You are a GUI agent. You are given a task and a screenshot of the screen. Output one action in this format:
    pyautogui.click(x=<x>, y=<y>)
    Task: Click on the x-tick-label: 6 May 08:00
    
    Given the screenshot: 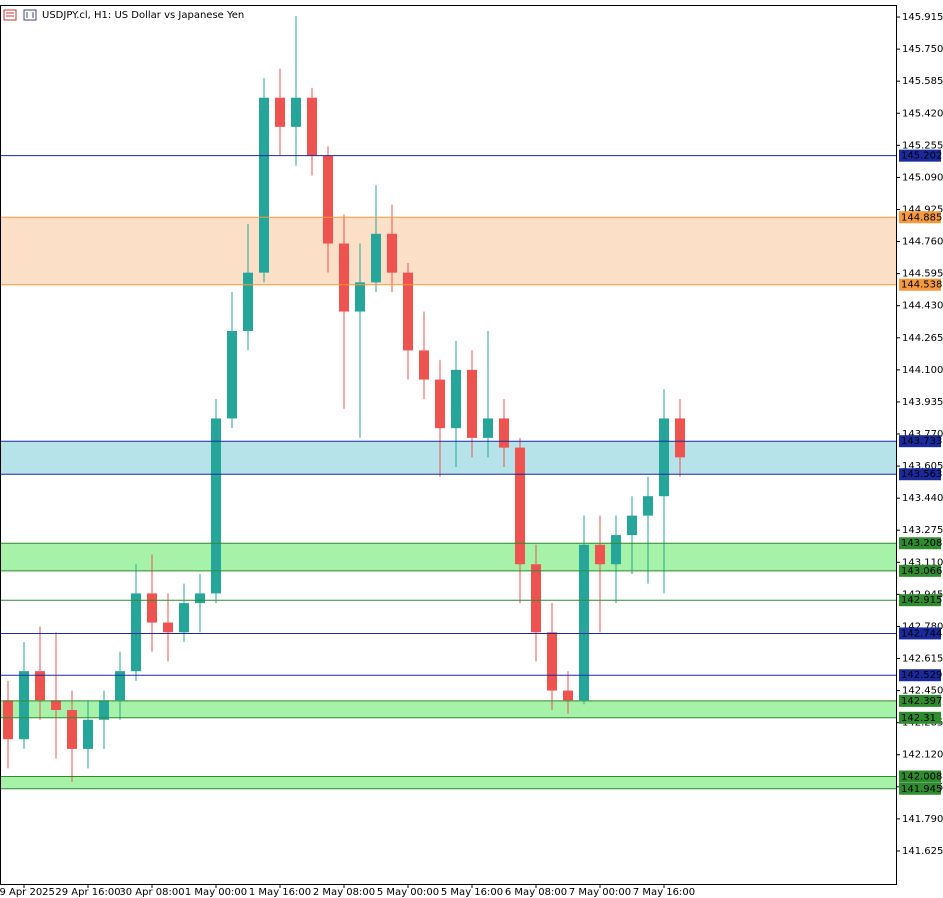 What is the action you would take?
    pyautogui.click(x=536, y=892)
    